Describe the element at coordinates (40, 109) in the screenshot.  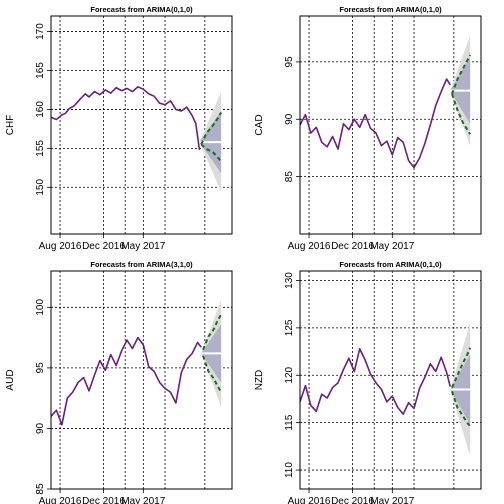
I see `y-tick-label: 160` at that location.